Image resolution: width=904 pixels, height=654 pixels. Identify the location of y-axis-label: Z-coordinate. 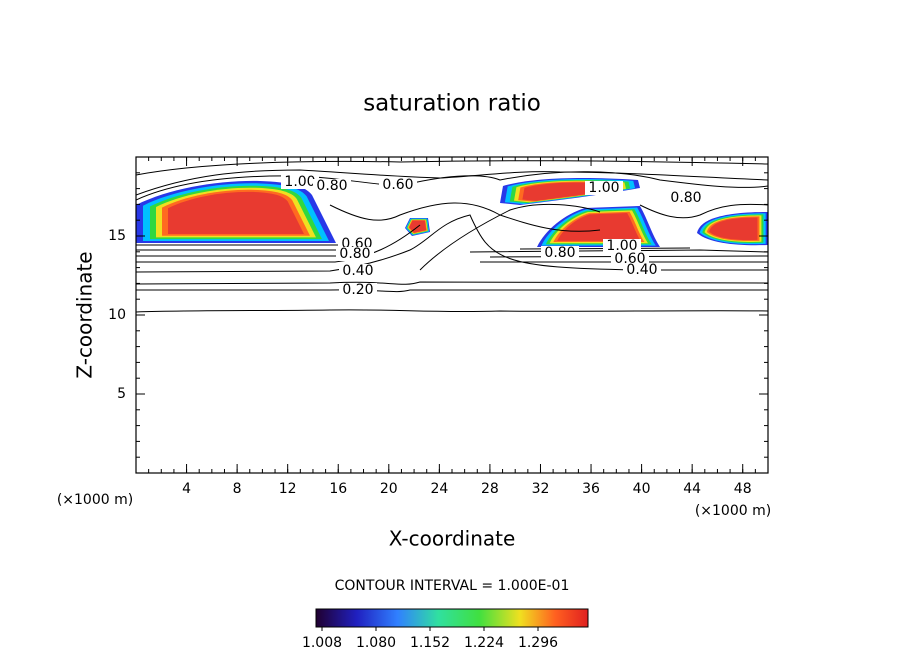
(85, 314).